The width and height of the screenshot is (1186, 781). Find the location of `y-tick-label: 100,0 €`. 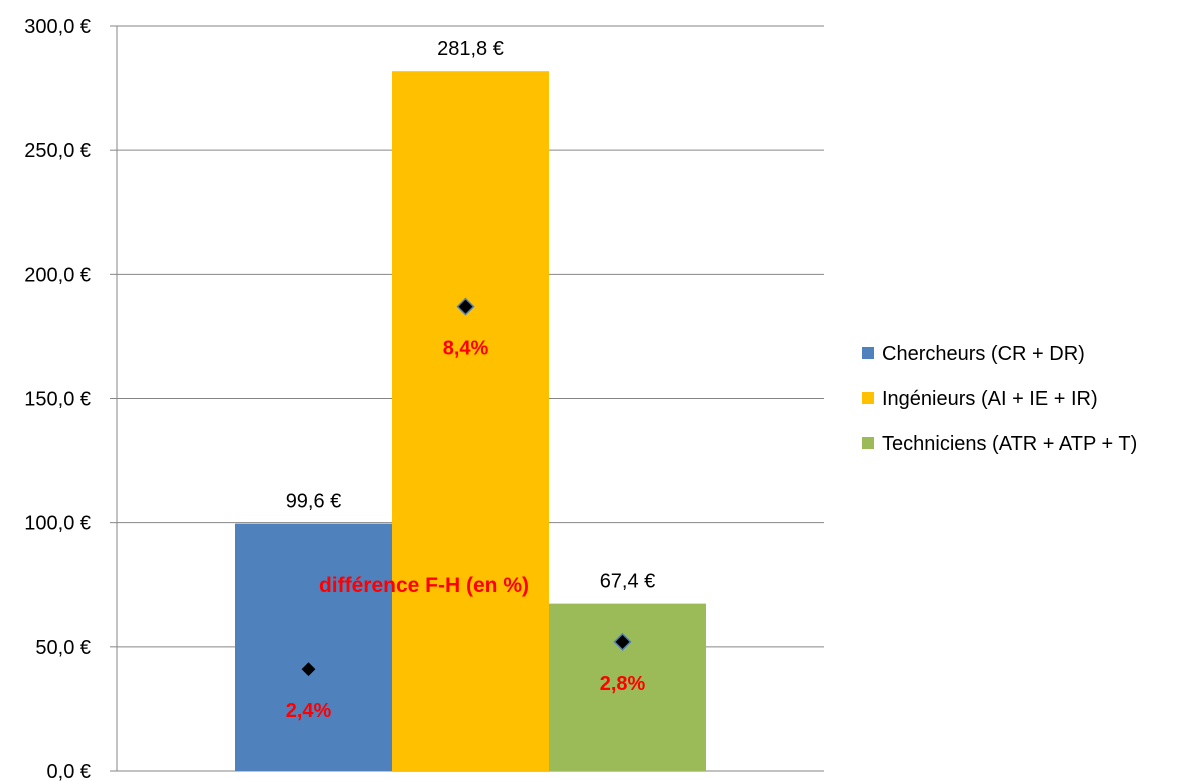

y-tick-label: 100,0 € is located at coordinates (57, 524).